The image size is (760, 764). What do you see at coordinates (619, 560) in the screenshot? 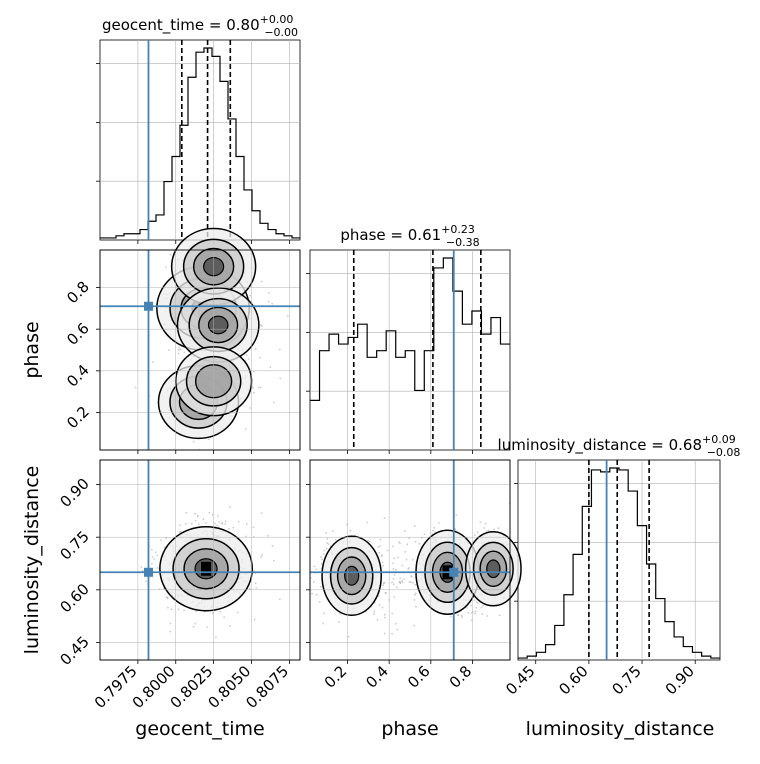
I see `hist-frame-luminosity_distance` at bounding box center [619, 560].